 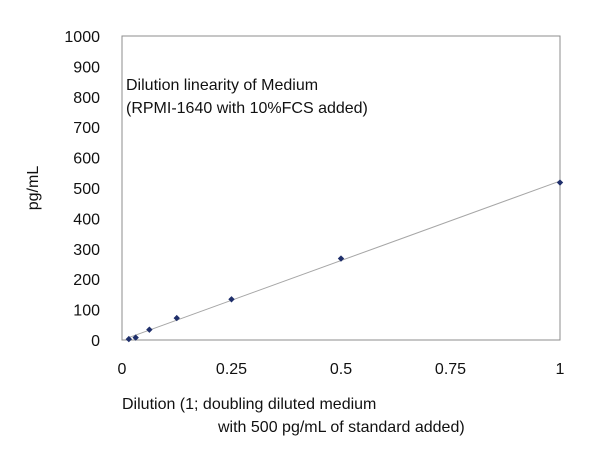 What do you see at coordinates (82, 37) in the screenshot?
I see `y-tick-label: 1000` at bounding box center [82, 37].